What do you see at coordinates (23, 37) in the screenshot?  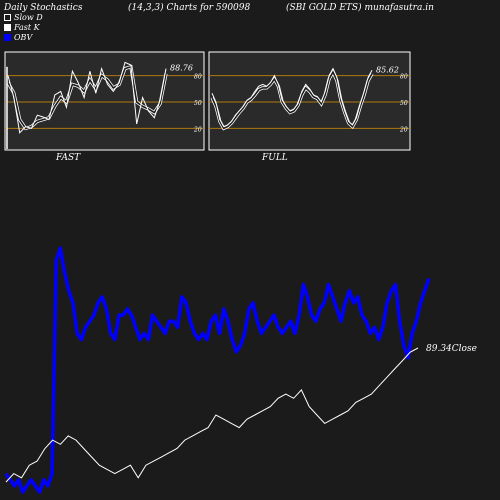 I see `legend-obv-label: OBV` at bounding box center [23, 37].